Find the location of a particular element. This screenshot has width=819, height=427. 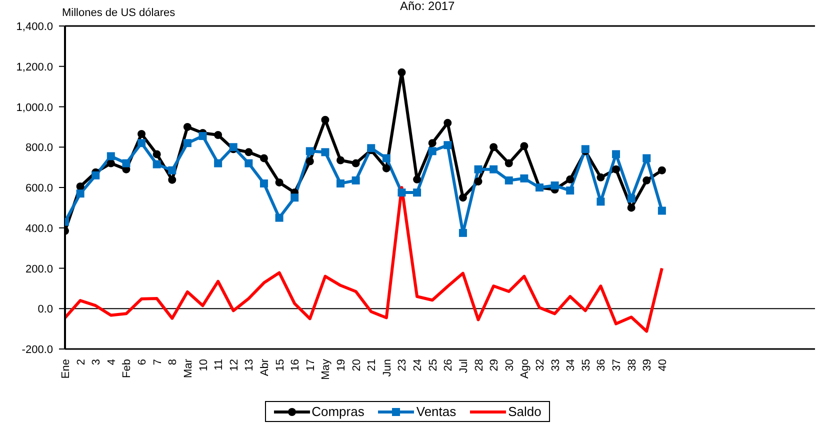

x-tick-label: Ene is located at coordinates (66, 369).